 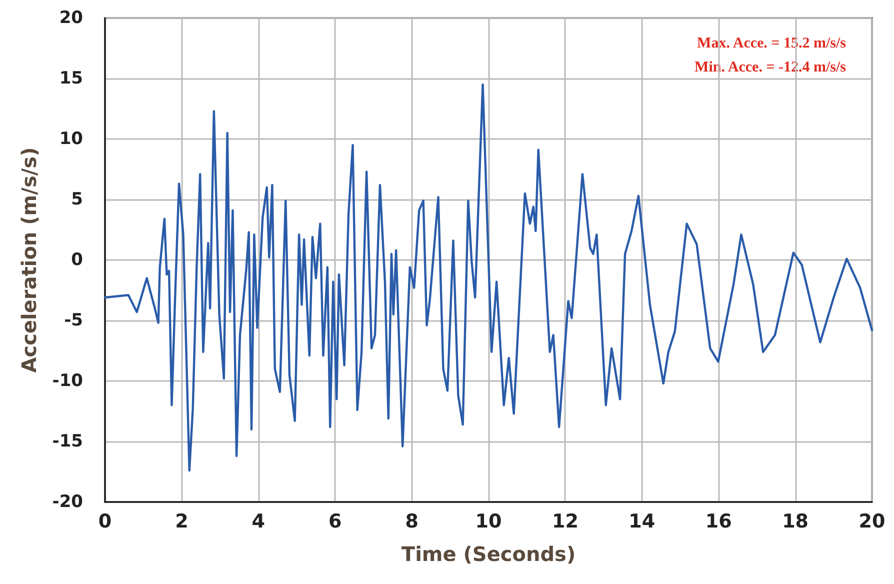 What do you see at coordinates (67, 442) in the screenshot?
I see `y-tick-label: -15` at bounding box center [67, 442].